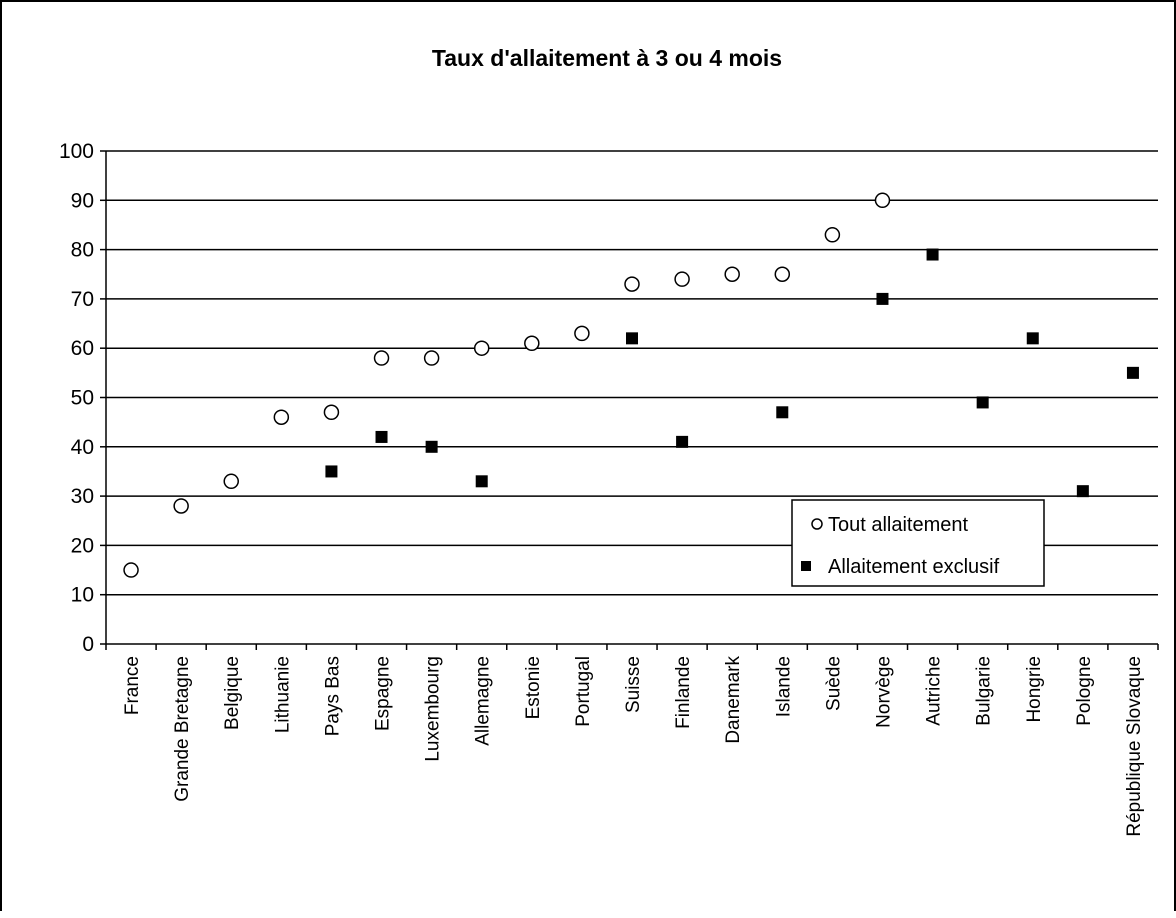 The height and width of the screenshot is (918, 1176). Describe the element at coordinates (898, 525) in the screenshot. I see `legend-label-tout-allaitement: Tout allaitement` at that location.